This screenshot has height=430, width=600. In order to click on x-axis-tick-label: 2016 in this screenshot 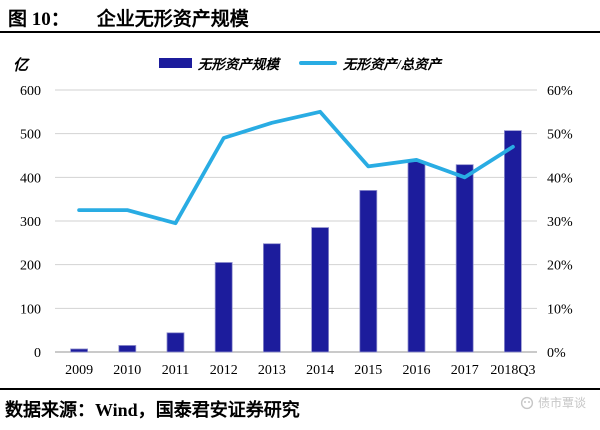, I will do `click(417, 370)`.